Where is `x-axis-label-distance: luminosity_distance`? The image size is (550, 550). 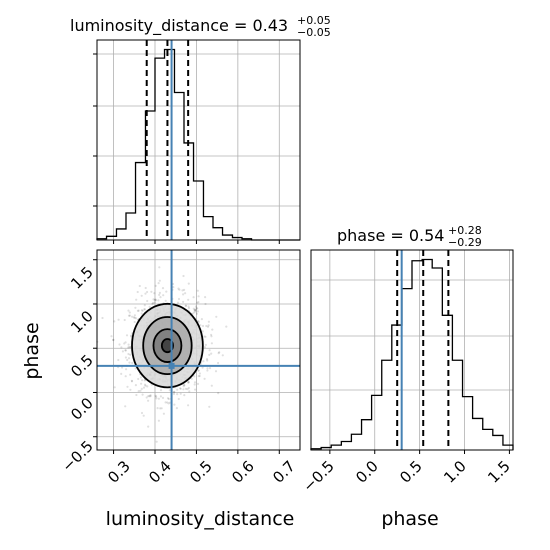 x-axis-label-distance: luminosity_distance is located at coordinates (200, 519).